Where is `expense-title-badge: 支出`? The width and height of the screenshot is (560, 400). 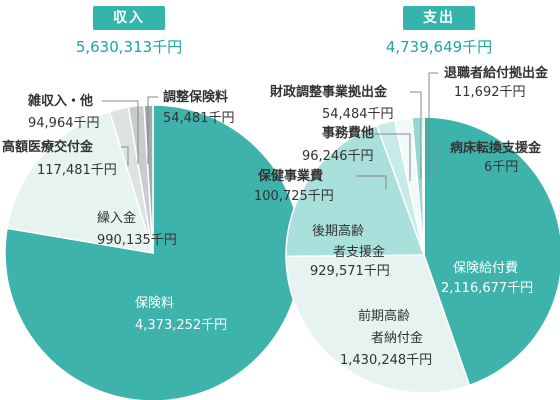 expense-title-badge: 支出 is located at coordinates (439, 18).